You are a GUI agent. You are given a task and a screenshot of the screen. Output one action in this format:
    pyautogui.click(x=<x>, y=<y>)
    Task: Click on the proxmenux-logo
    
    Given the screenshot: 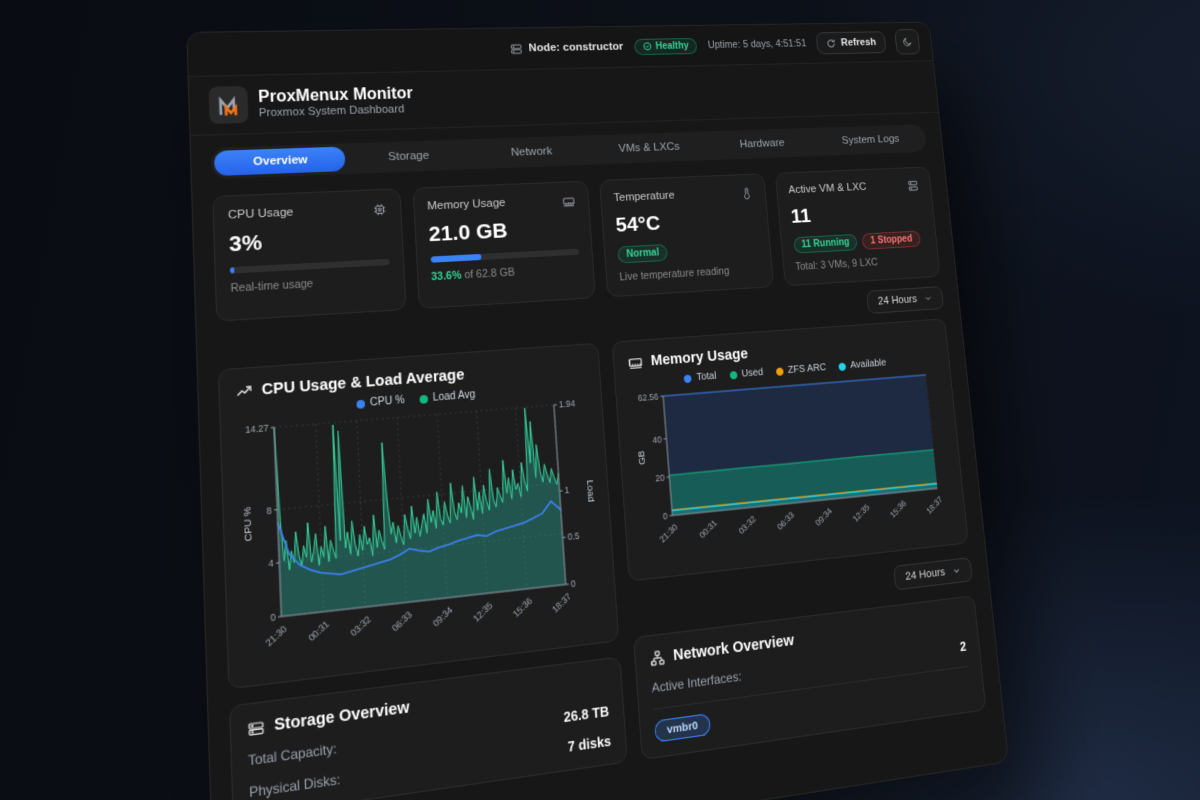 What is the action you would take?
    pyautogui.click(x=228, y=105)
    